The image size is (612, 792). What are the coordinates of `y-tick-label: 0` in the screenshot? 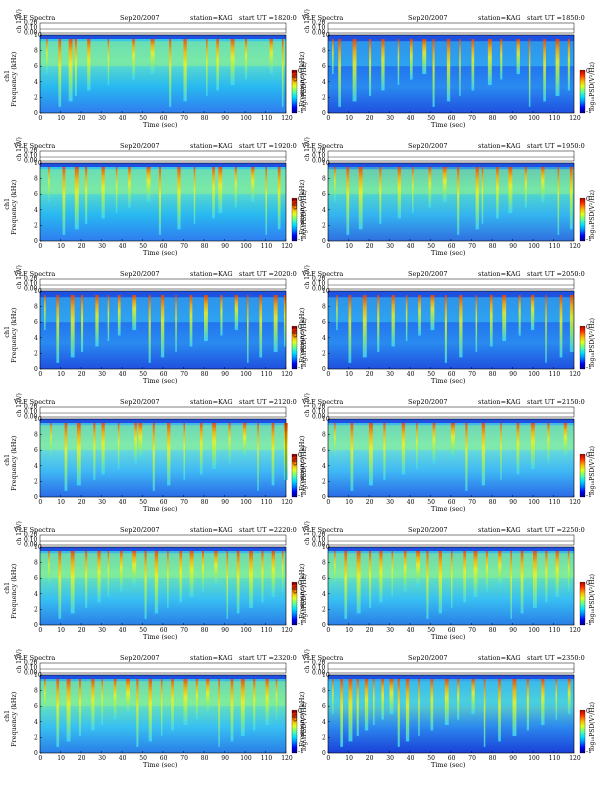 It's located at (36, 113).